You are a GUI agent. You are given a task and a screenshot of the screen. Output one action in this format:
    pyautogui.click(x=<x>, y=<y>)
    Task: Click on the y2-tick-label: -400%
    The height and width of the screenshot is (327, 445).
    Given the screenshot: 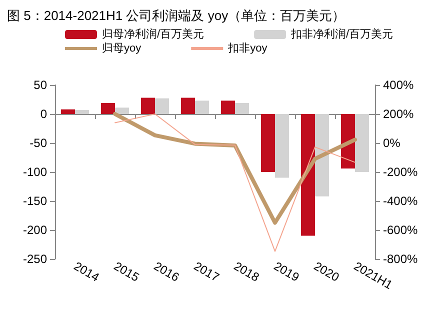 What is the action you would take?
    pyautogui.click(x=400, y=201)
    